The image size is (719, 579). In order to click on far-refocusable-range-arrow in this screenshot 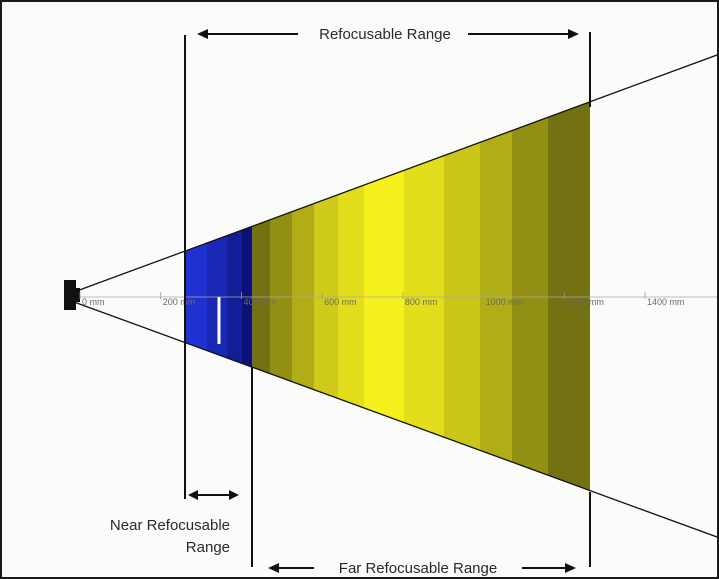, I will do `click(422, 568)`.